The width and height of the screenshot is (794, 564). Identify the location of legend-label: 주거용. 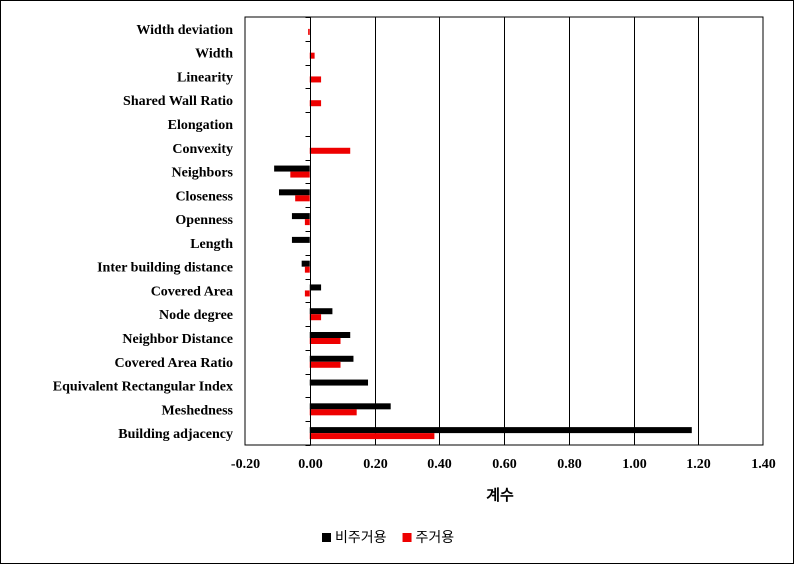
(435, 538).